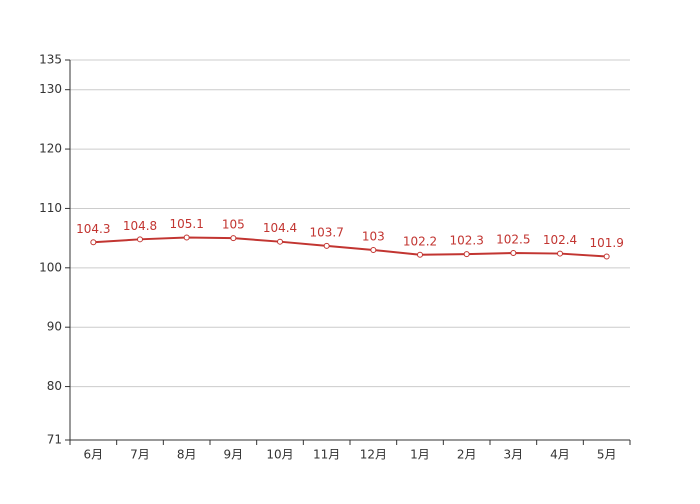 Image resolution: width=700 pixels, height=504 pixels. What do you see at coordinates (560, 455) in the screenshot?
I see `x-tick-label: 4月` at bounding box center [560, 455].